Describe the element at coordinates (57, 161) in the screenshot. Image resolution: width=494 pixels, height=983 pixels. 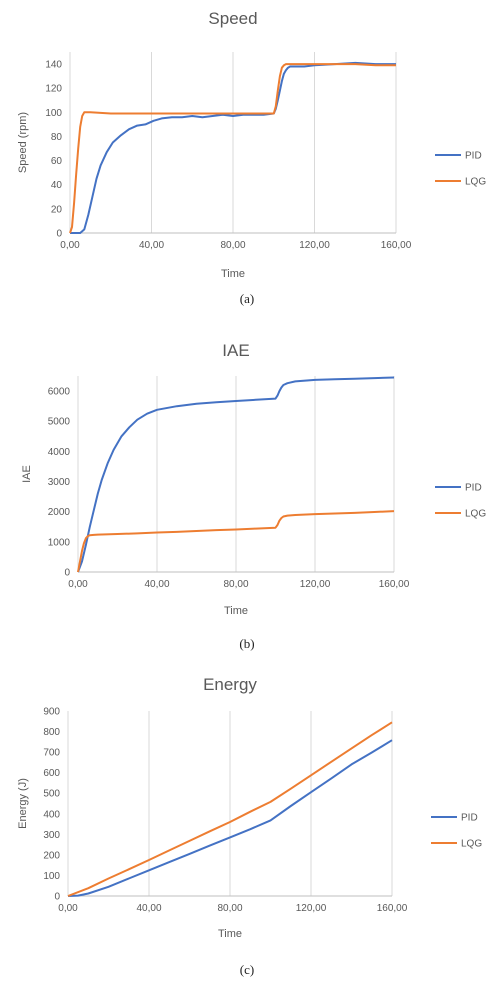
I see `y-tick-label: 60` at that location.